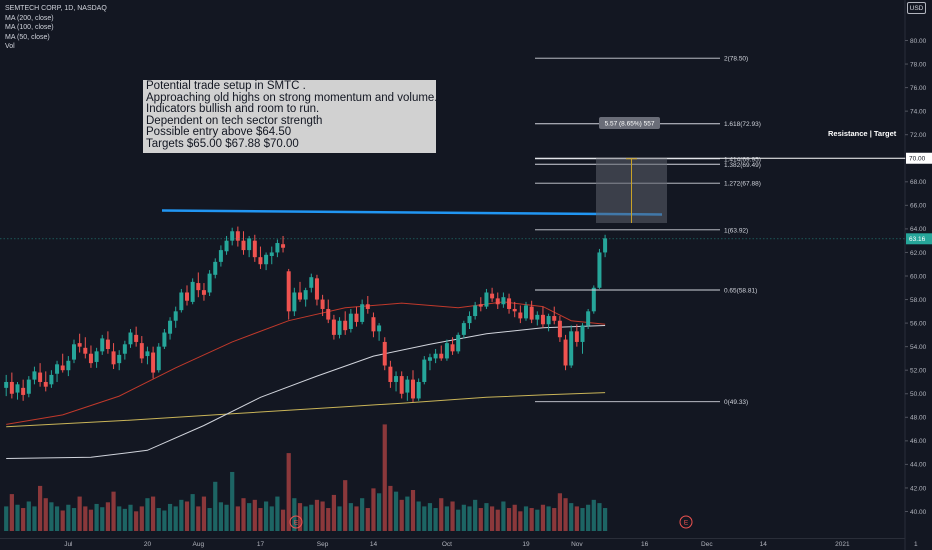 The image size is (932, 550). I want to click on fib-level-label: 1.272(67.88), so click(742, 184).